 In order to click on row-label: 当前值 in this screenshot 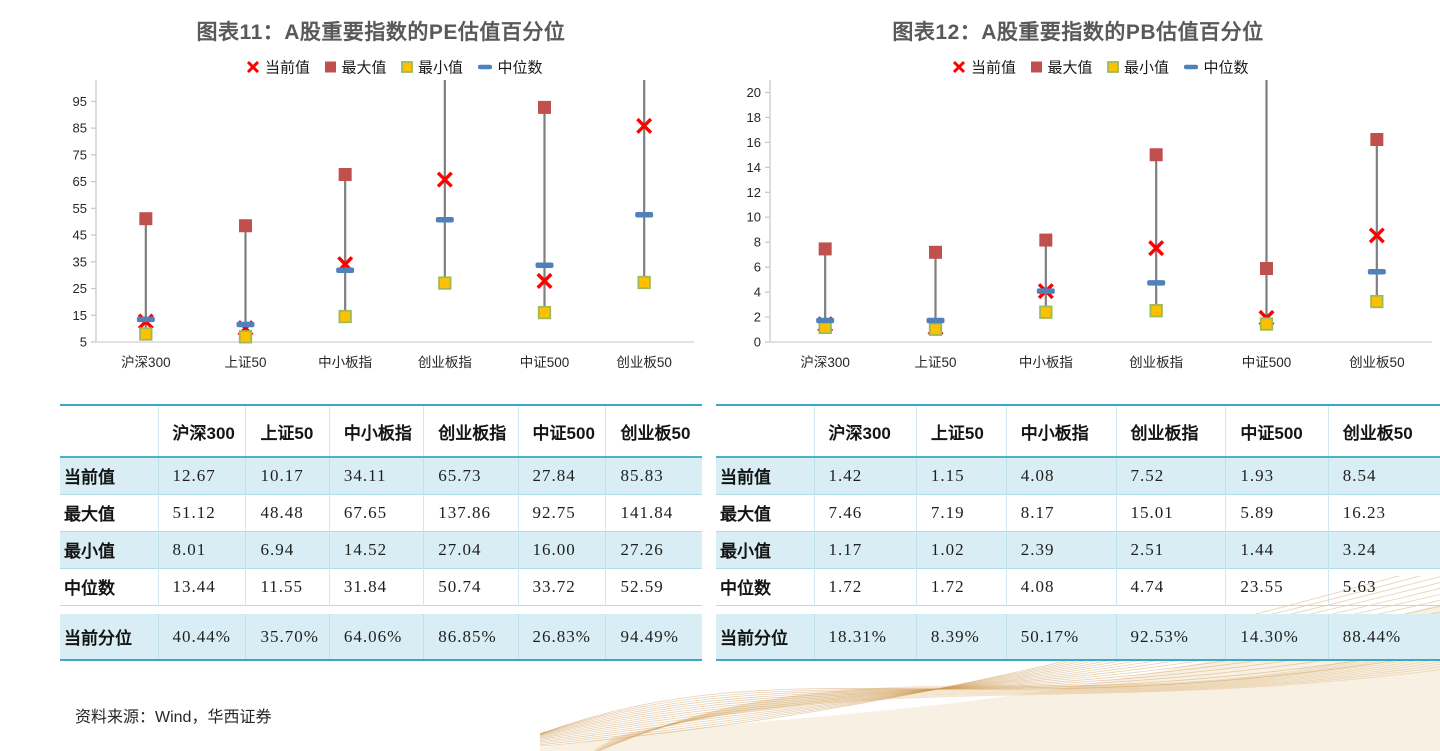, I will do `click(89, 478)`.